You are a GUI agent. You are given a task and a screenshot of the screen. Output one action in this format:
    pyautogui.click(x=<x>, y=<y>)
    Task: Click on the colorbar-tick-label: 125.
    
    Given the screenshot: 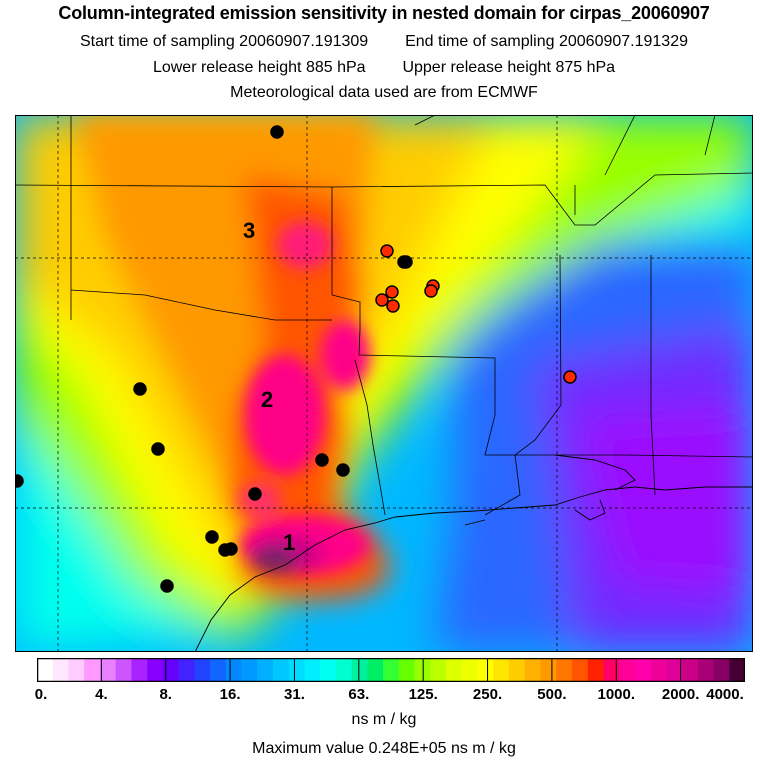 What is the action you would take?
    pyautogui.click(x=423, y=694)
    